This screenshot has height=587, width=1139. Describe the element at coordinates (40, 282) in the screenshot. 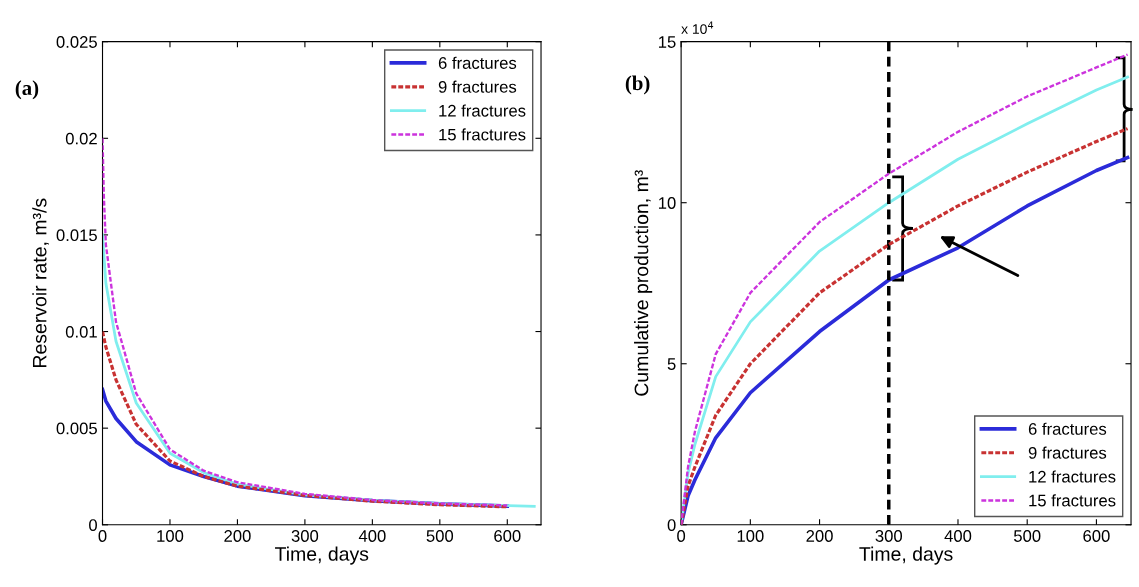

I see `y-axis-title: Reservoir rate, m³/s` at that location.